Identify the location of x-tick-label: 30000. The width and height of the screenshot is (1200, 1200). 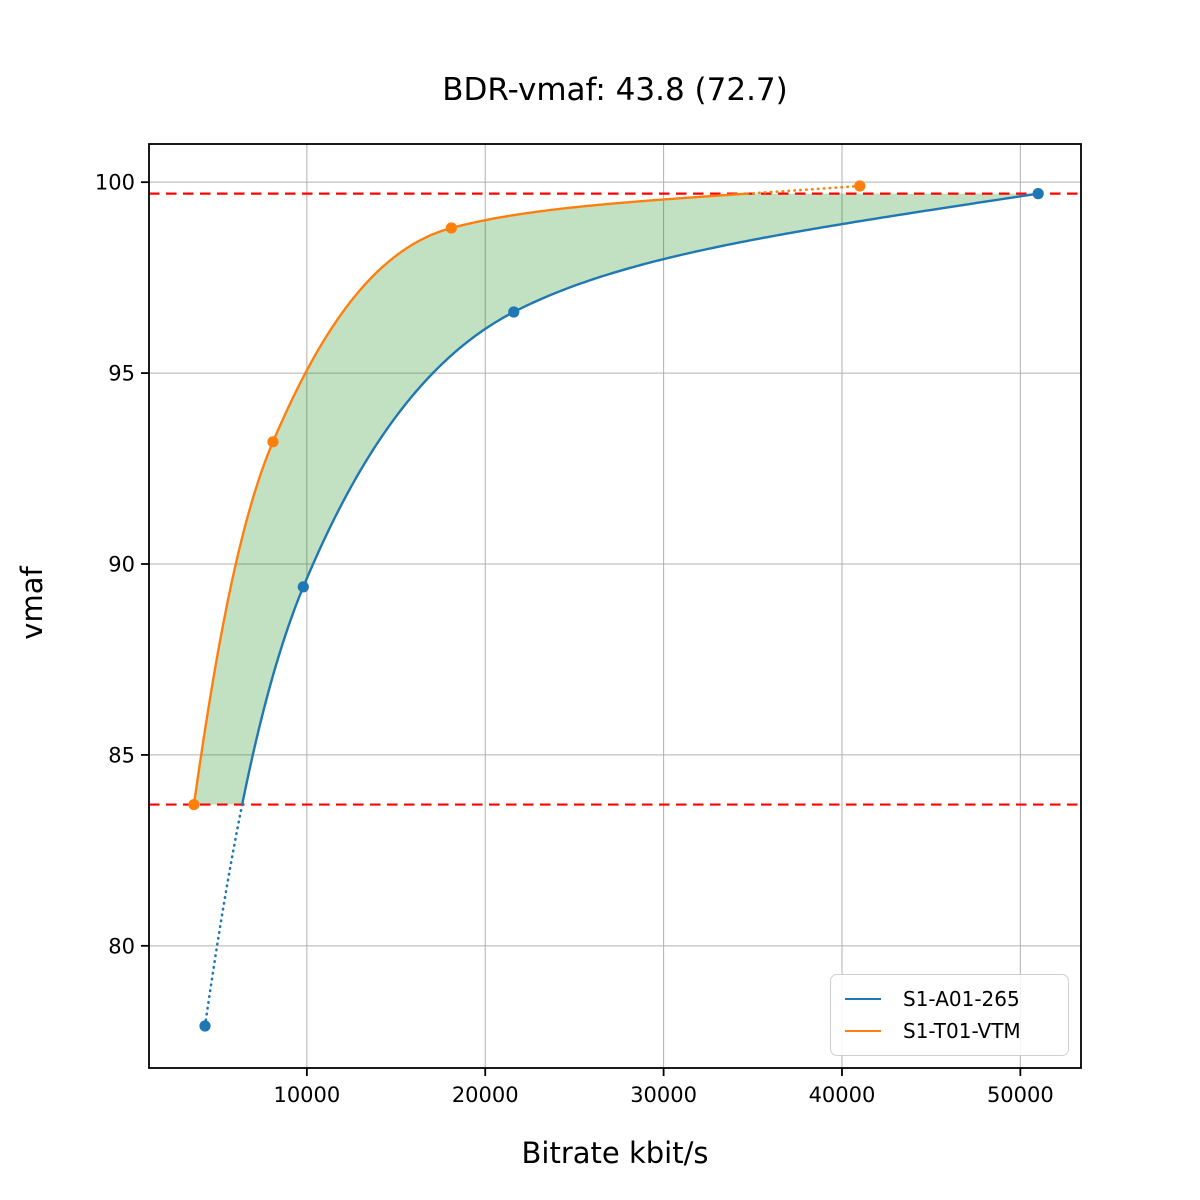
(663, 1095).